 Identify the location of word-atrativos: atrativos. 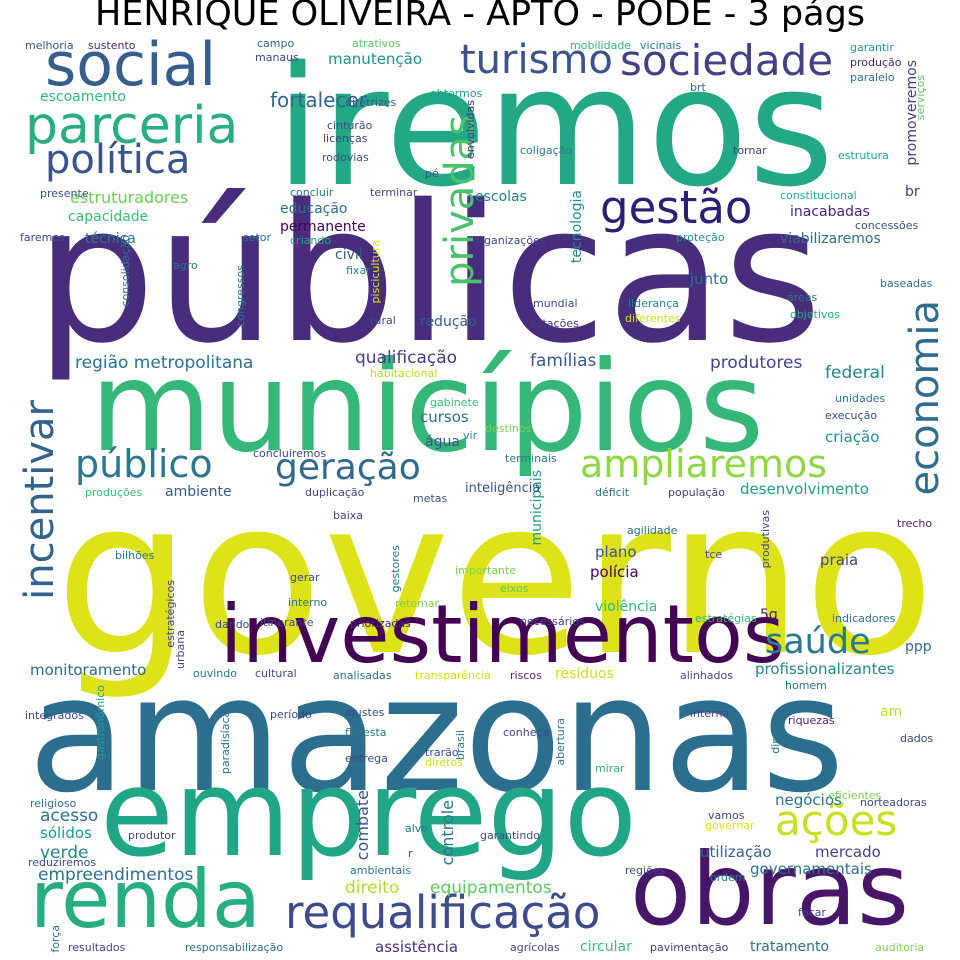
(376, 43).